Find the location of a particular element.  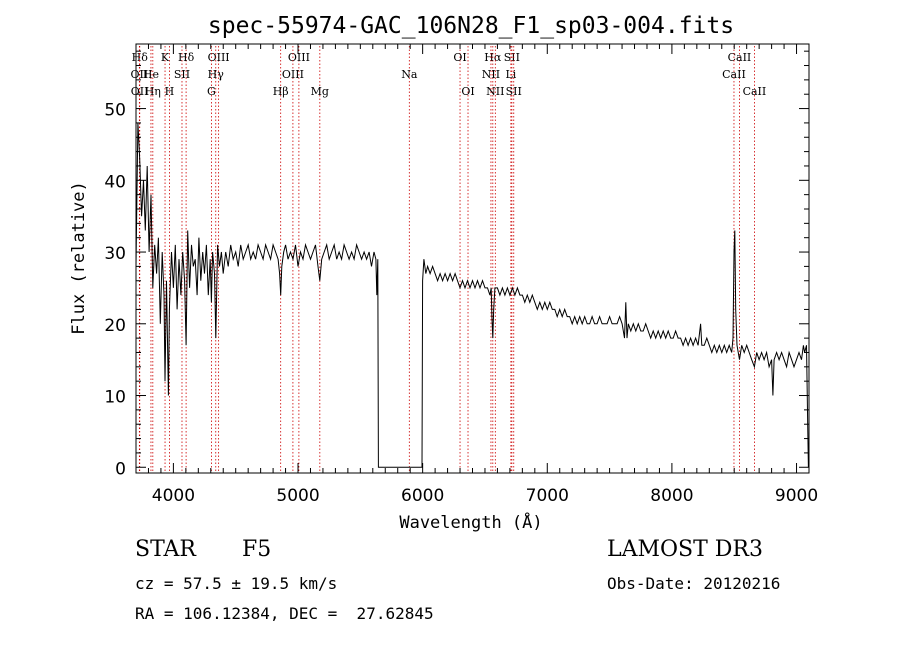

line-label-6: SII is located at coordinates (182, 74).